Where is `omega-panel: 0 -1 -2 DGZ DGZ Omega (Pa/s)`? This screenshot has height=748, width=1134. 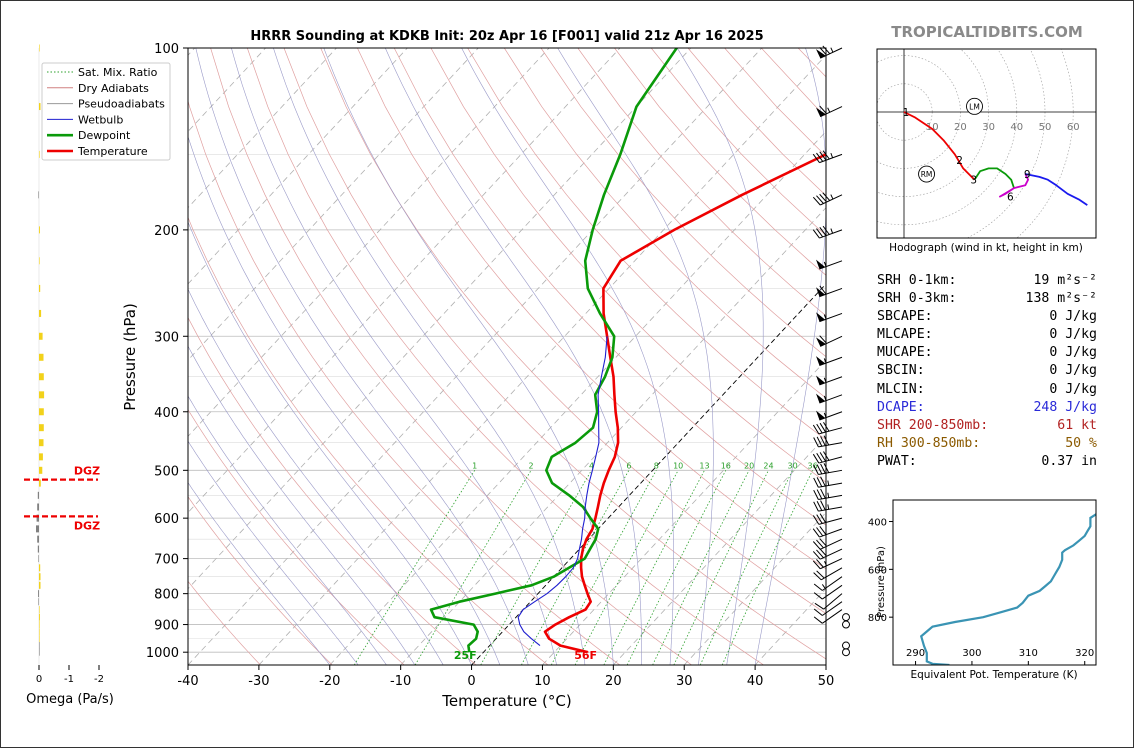 omega-panel: 0 -1 -2 DGZ DGZ Omega (Pa/s) is located at coordinates (69, 375).